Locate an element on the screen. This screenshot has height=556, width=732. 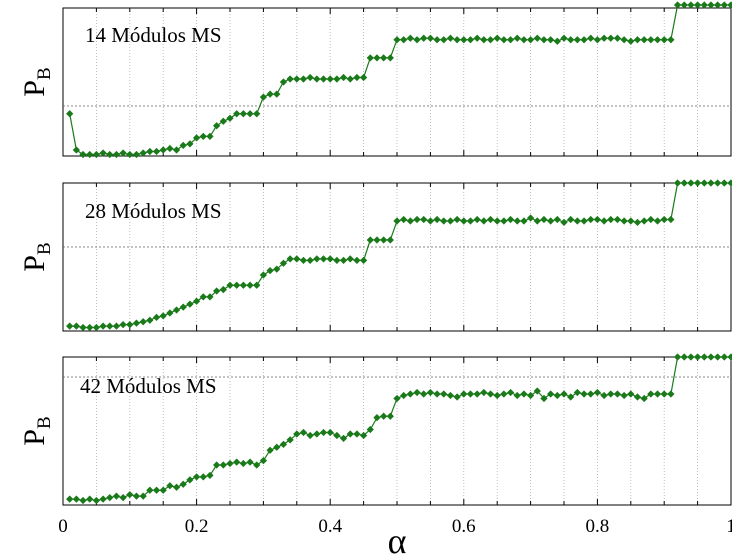
panel-title: 14 Módulos MS is located at coordinates (153, 35).